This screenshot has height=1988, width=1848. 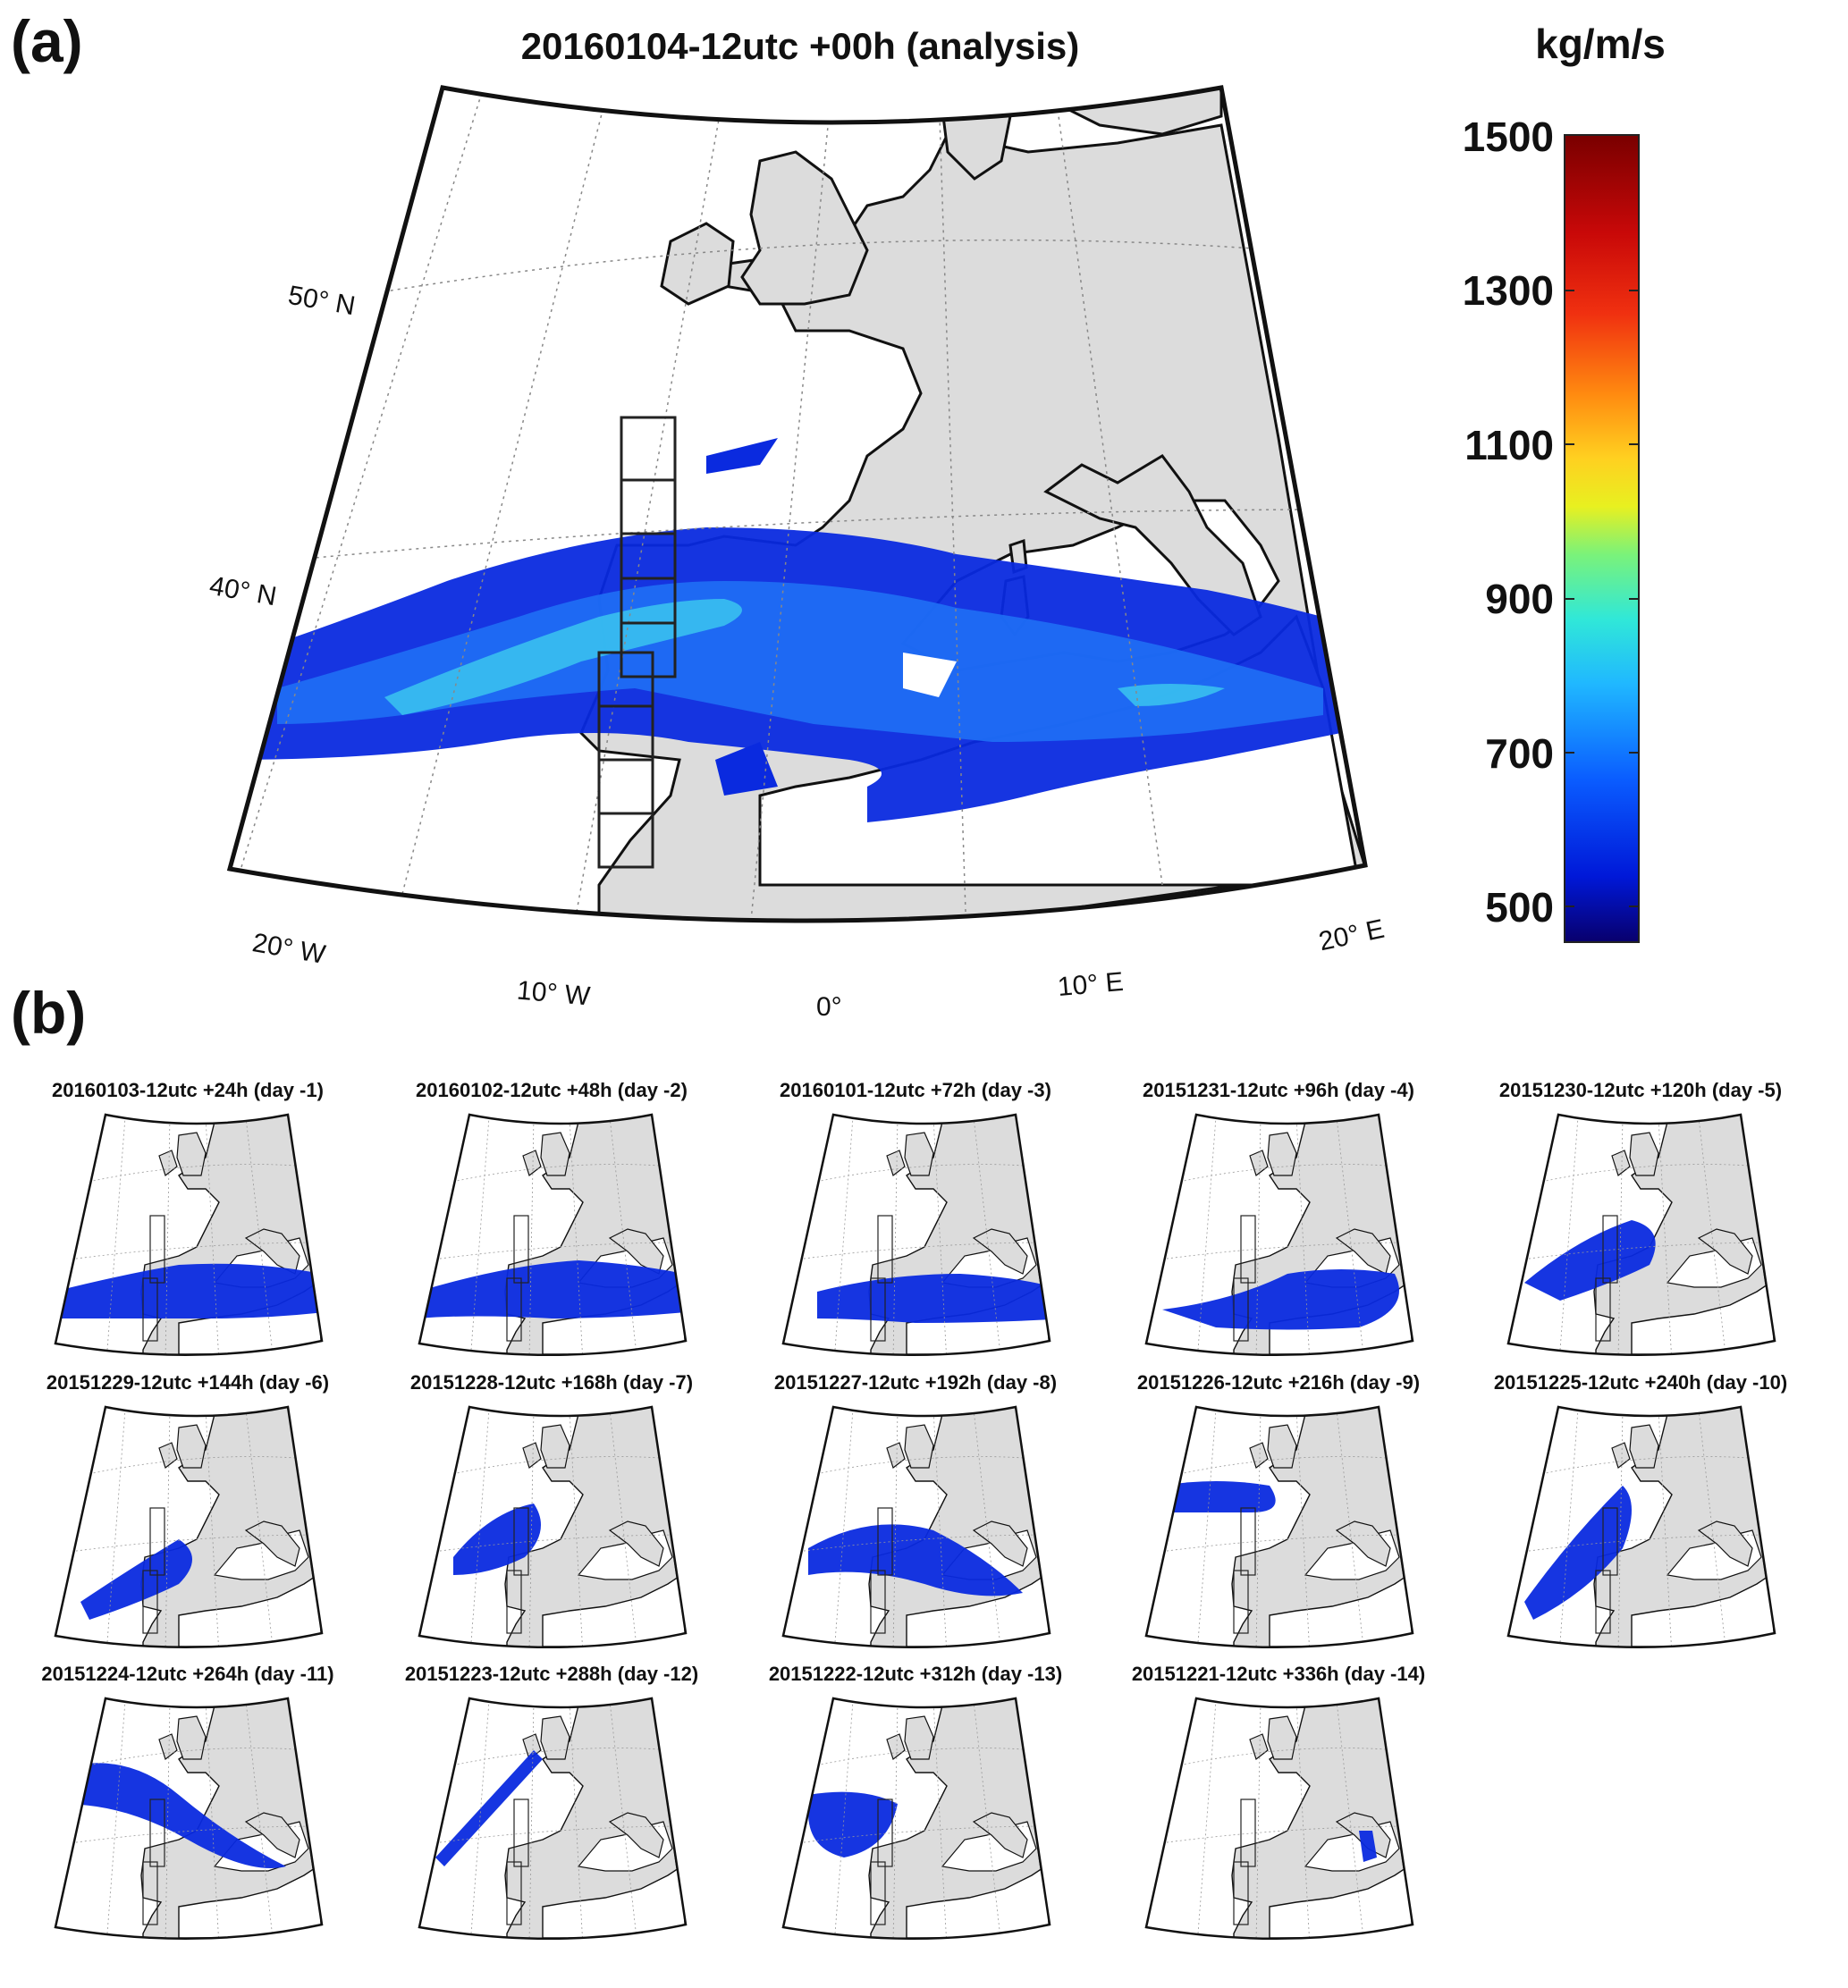 What do you see at coordinates (1278, 1090) in the screenshot?
I see `small-map-title: 20151231-12utc +96h (day -4)` at bounding box center [1278, 1090].